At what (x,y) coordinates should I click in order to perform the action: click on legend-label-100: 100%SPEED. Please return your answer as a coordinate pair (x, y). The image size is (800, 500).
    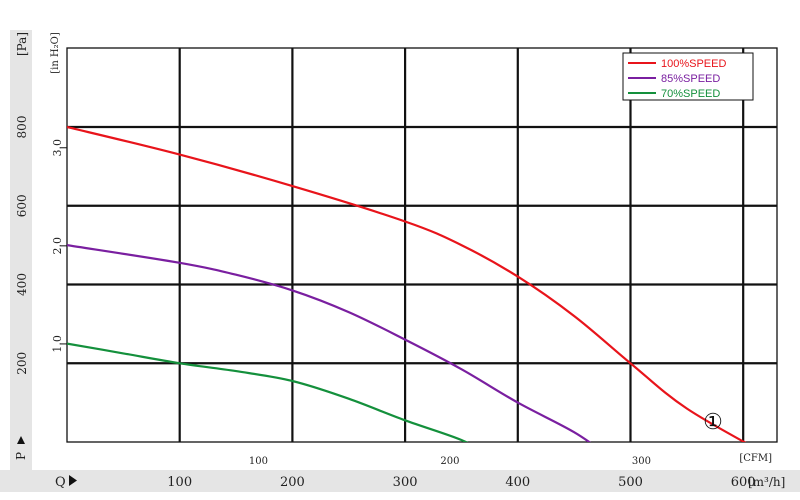
    Looking at the image, I should click on (693, 64).